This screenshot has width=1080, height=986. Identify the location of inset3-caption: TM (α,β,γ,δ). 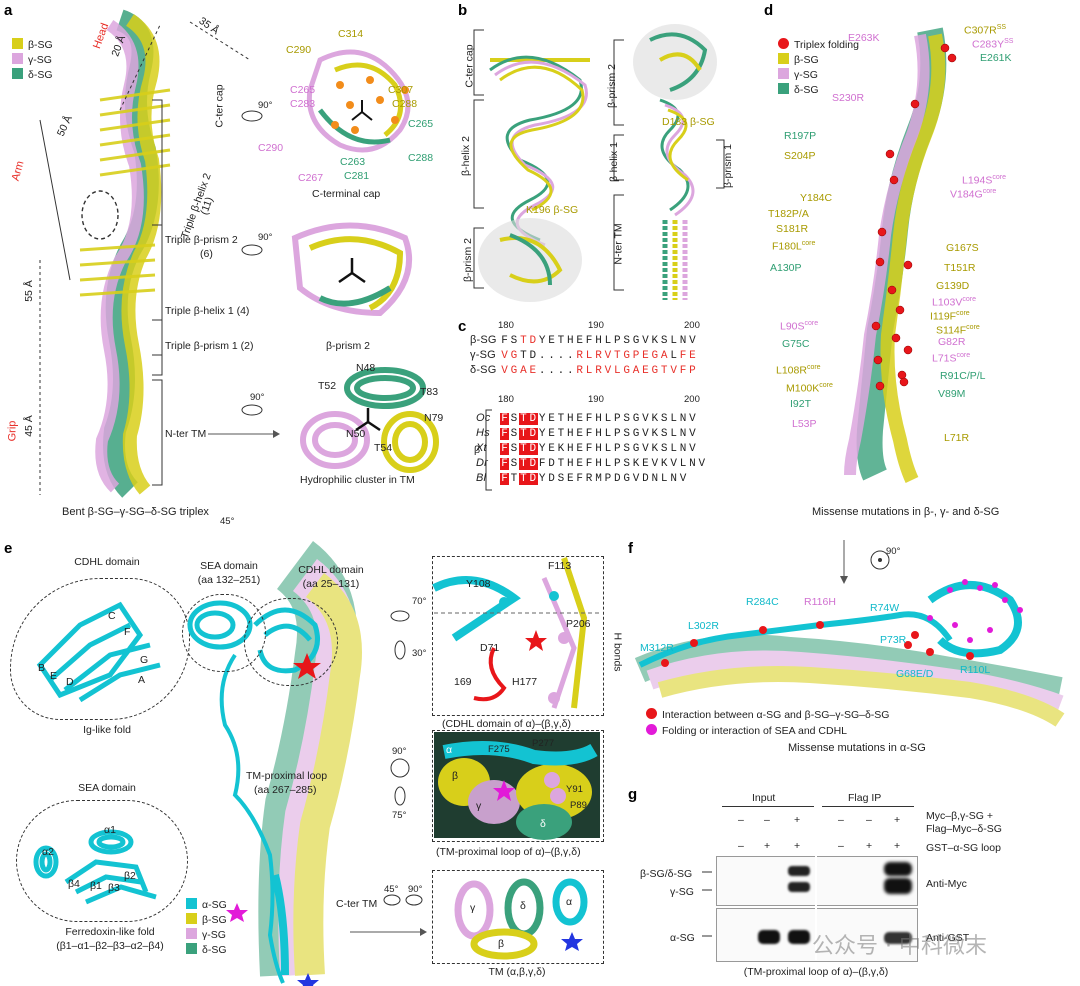
(517, 972).